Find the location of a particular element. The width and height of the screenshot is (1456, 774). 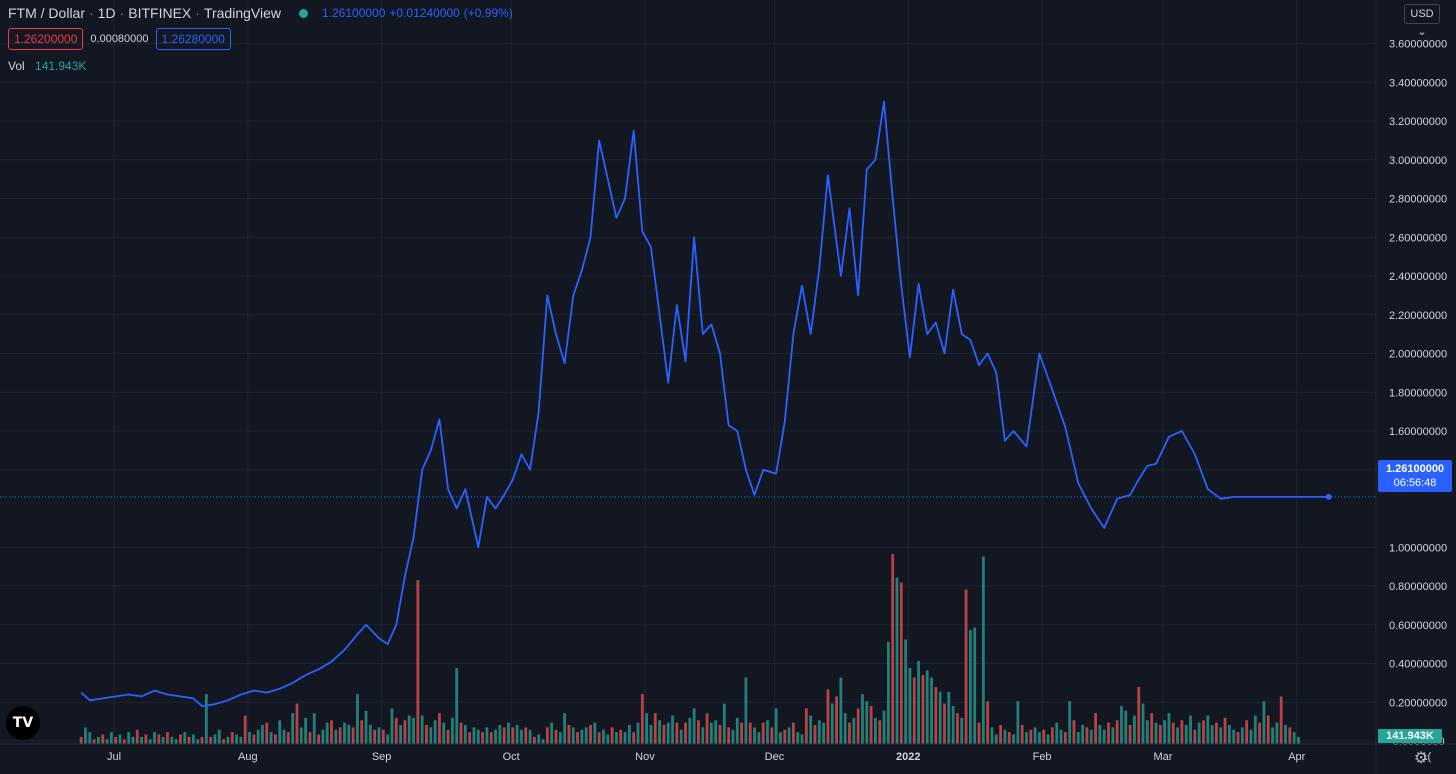

volume-tag: 141.943K is located at coordinates (1410, 736).